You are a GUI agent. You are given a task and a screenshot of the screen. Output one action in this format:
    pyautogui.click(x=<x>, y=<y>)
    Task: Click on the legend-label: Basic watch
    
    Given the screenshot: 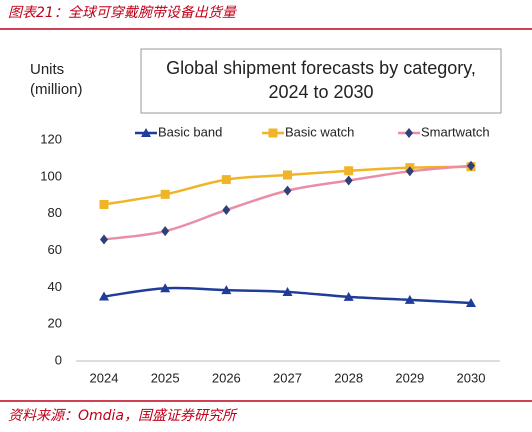 What is the action you would take?
    pyautogui.click(x=319, y=131)
    